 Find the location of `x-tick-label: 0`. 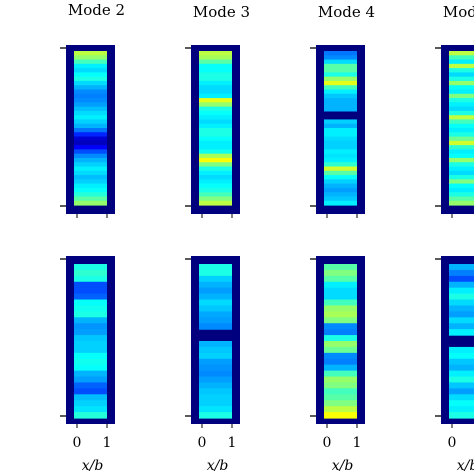

x-tick-label: 0 is located at coordinates (202, 443).